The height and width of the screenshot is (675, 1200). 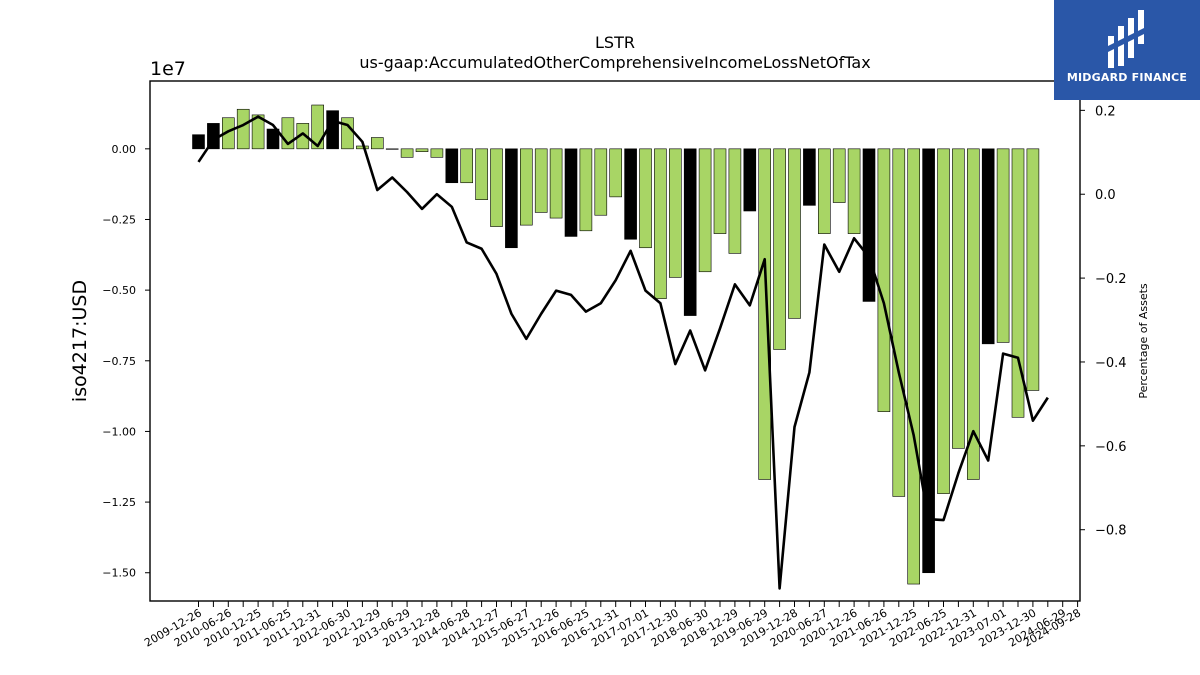 What do you see at coordinates (1105, 111) in the screenshot?
I see `y2-tick-label: 0.2` at bounding box center [1105, 111].